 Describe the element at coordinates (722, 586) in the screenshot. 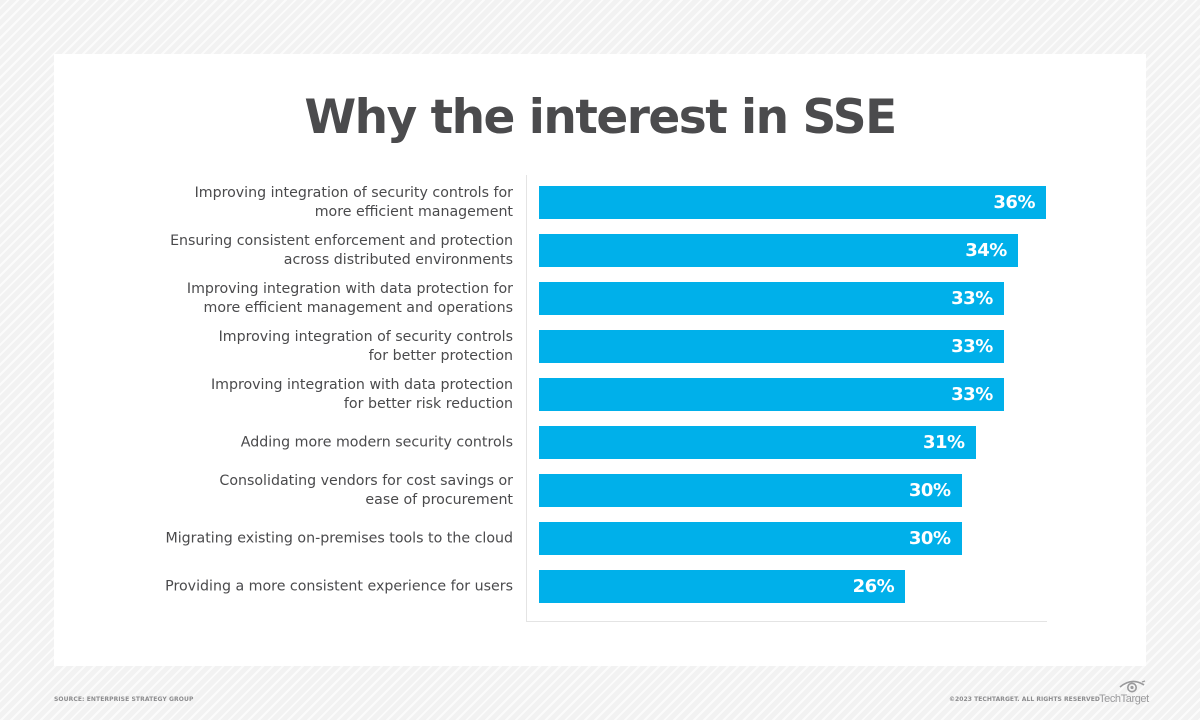

I see `bar: 26%` at that location.